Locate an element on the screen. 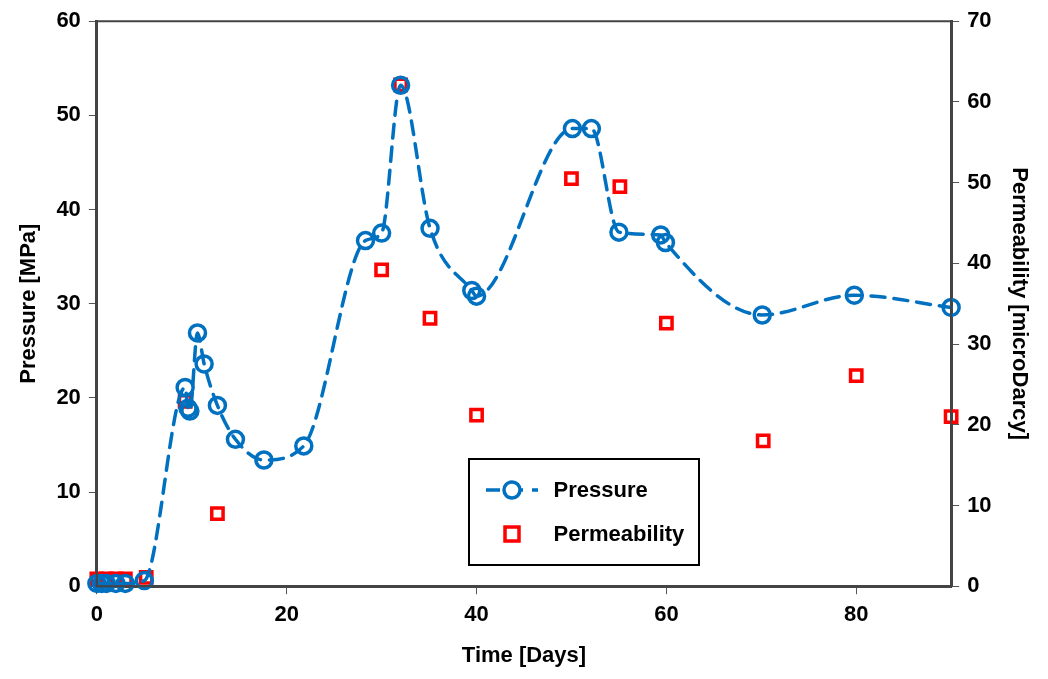 This screenshot has height=679, width=1048. y-tick-label: 60 is located at coordinates (68, 20).